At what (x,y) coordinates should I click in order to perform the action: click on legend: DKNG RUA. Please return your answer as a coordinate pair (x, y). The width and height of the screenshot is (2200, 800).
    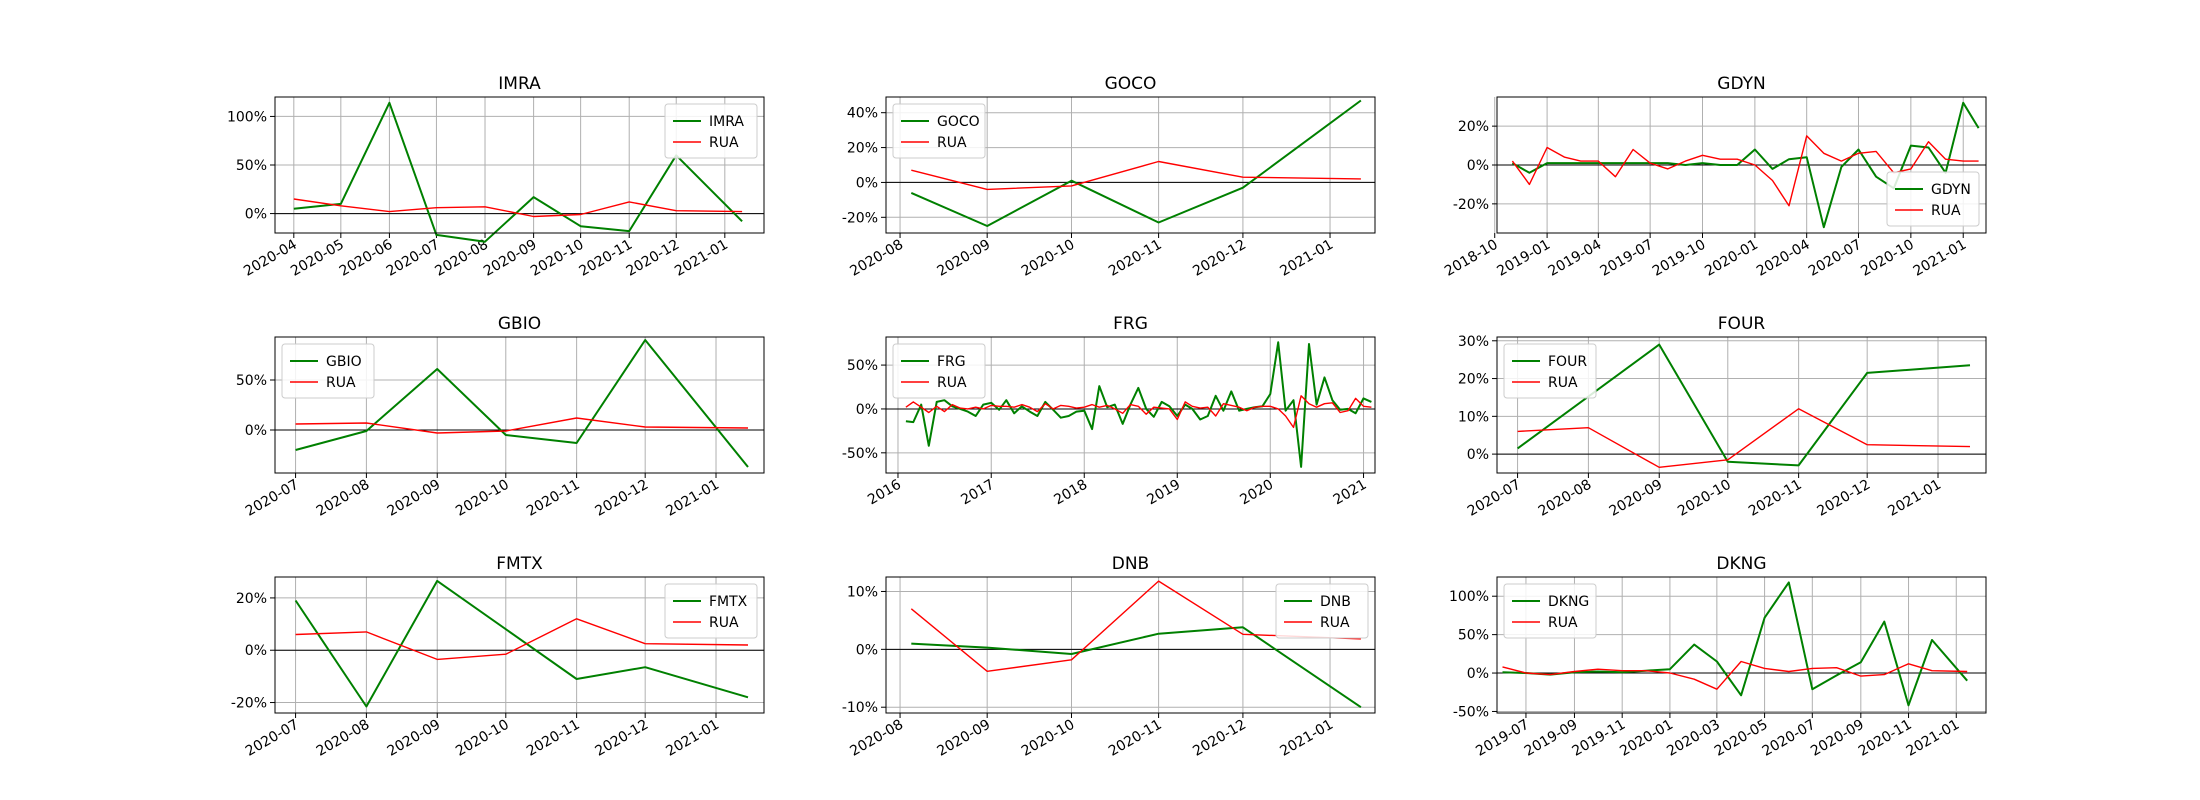
    Looking at the image, I should click on (1550, 611).